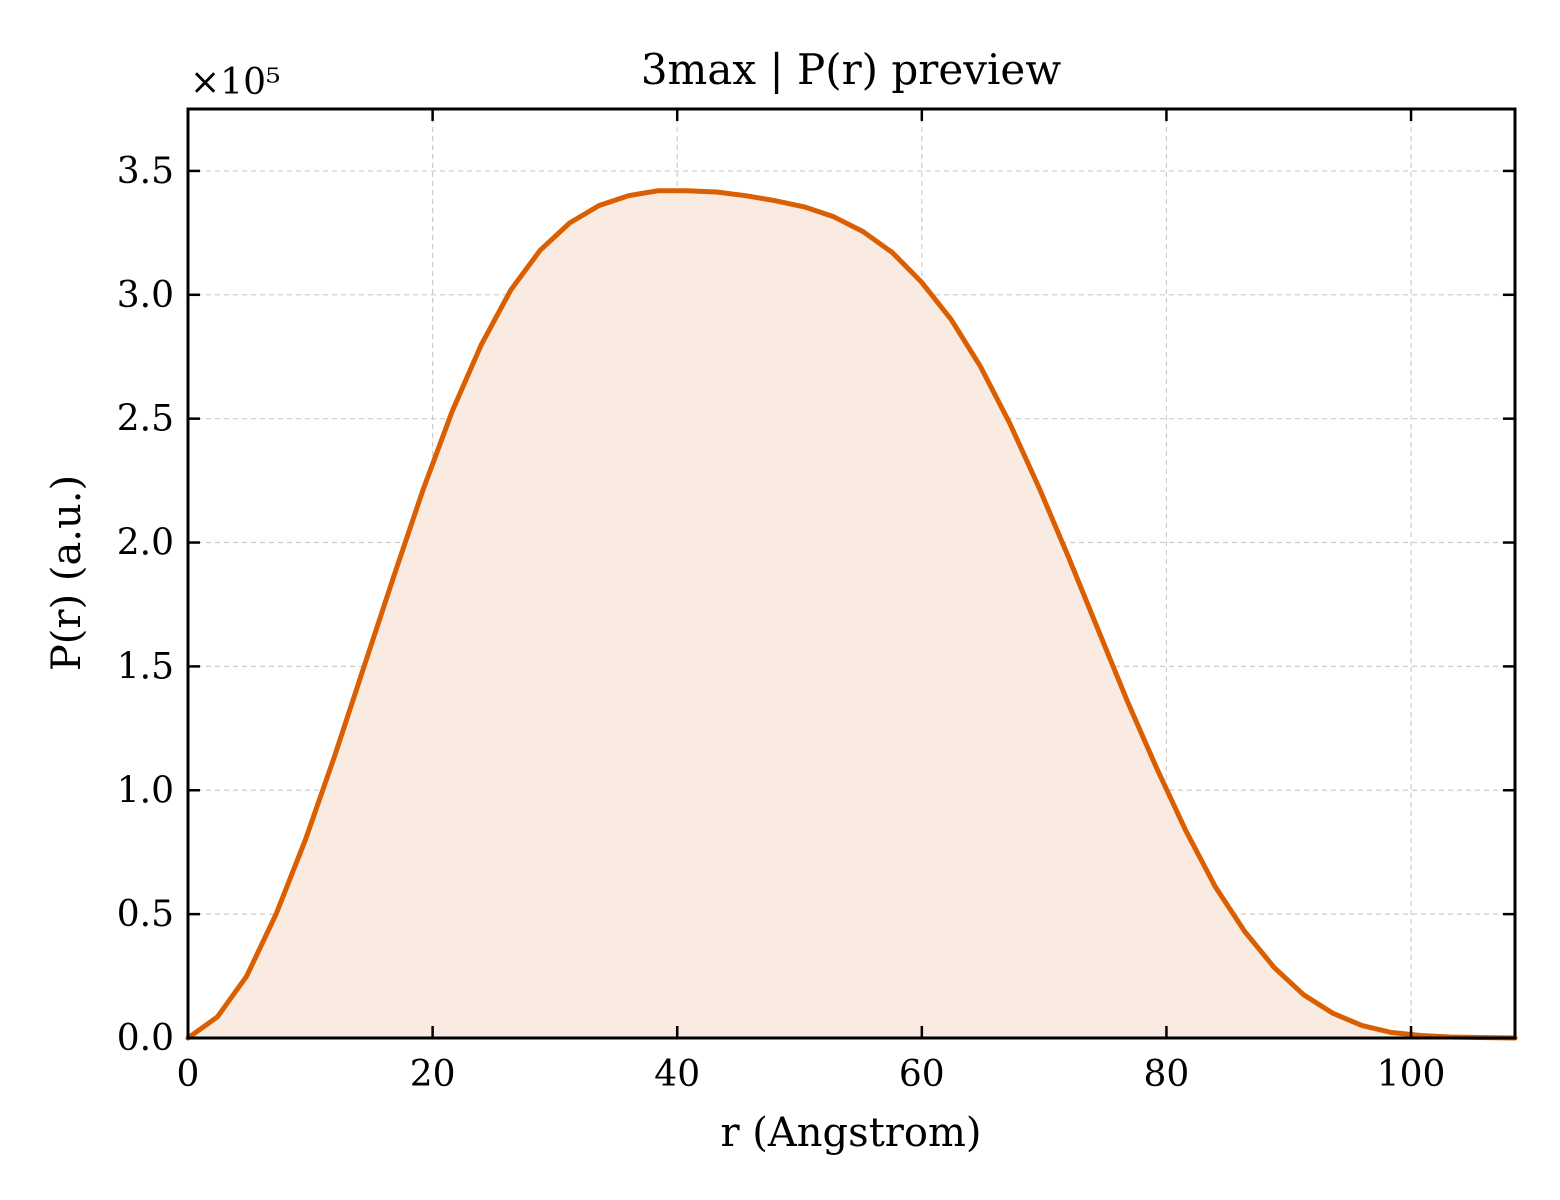 Image resolution: width=1560 pixels, height=1200 pixels. What do you see at coordinates (922, 1074) in the screenshot?
I see `x-tick-label: 60` at bounding box center [922, 1074].